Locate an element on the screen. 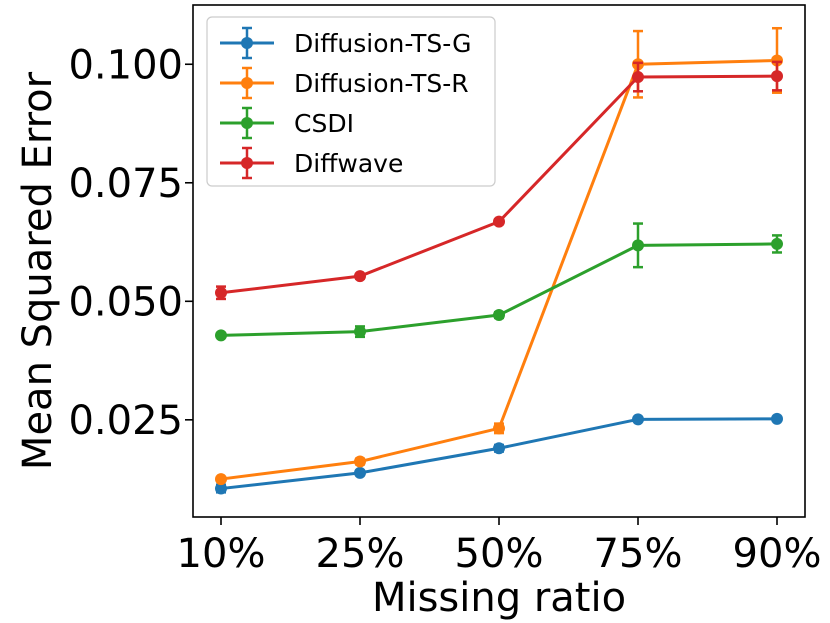 This screenshot has width=830, height=623. legend-item: Diffwave is located at coordinates (311, 163).